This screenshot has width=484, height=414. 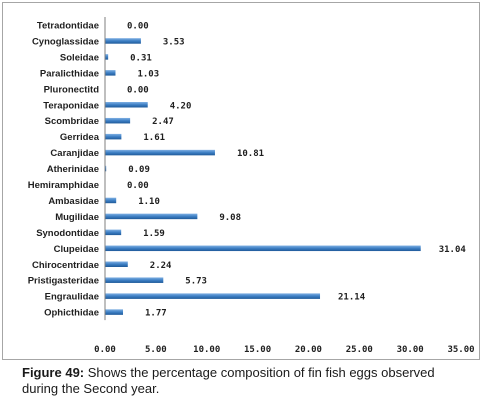 What do you see at coordinates (72, 297) in the screenshot?
I see `category-label: Engraulidae` at bounding box center [72, 297].